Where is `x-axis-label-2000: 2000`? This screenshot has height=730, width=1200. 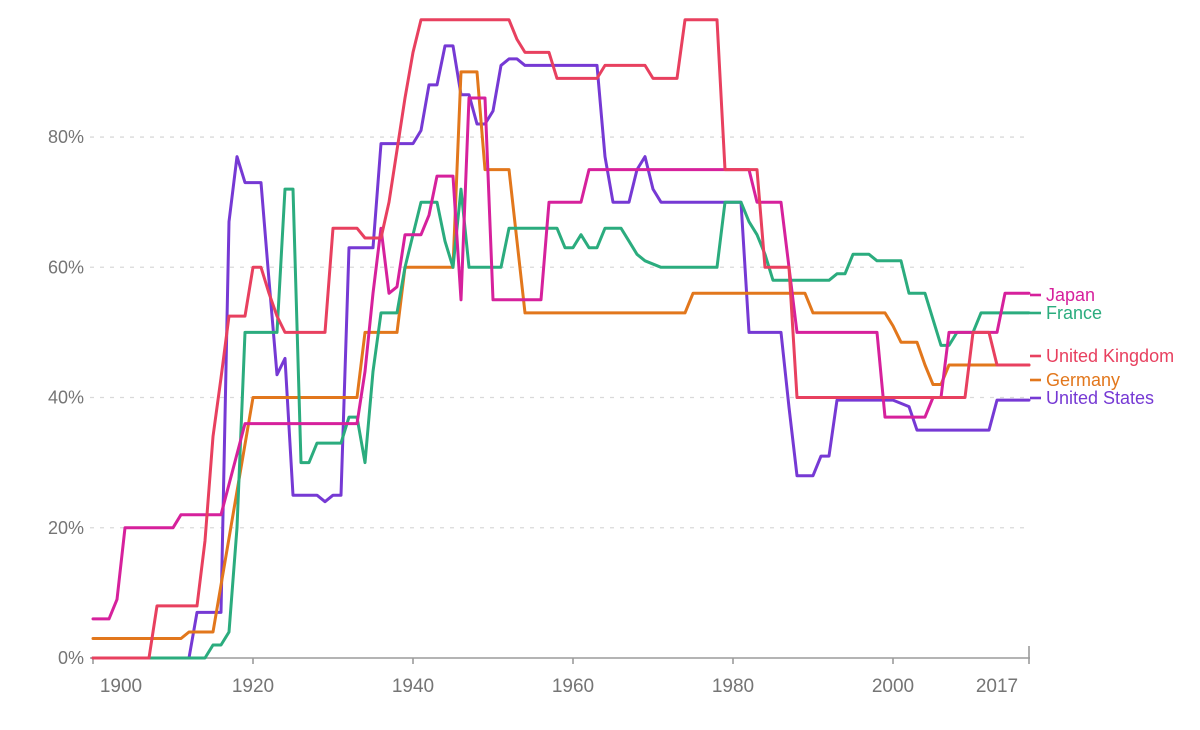
x-axis-label-2000: 2000 is located at coordinates (893, 686).